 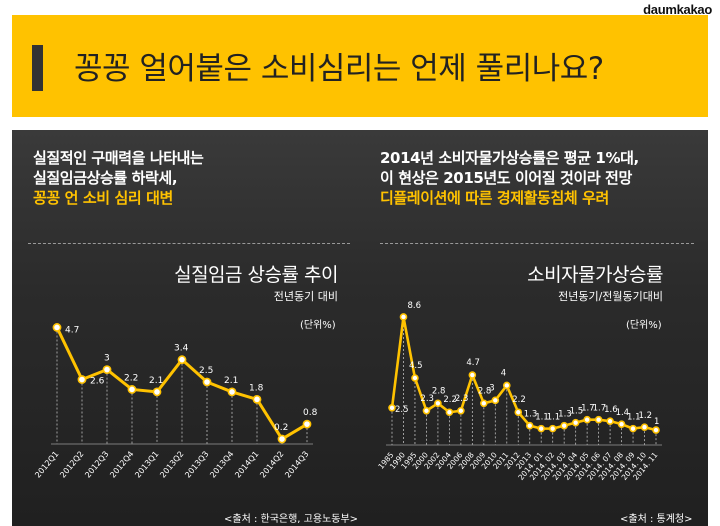 I want to click on data-label-21: 1.1, so click(x=634, y=418).